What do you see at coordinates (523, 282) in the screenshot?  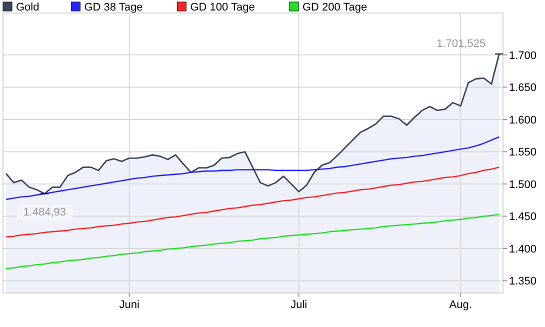 I see `y-tick-label: 1.350` at bounding box center [523, 282].